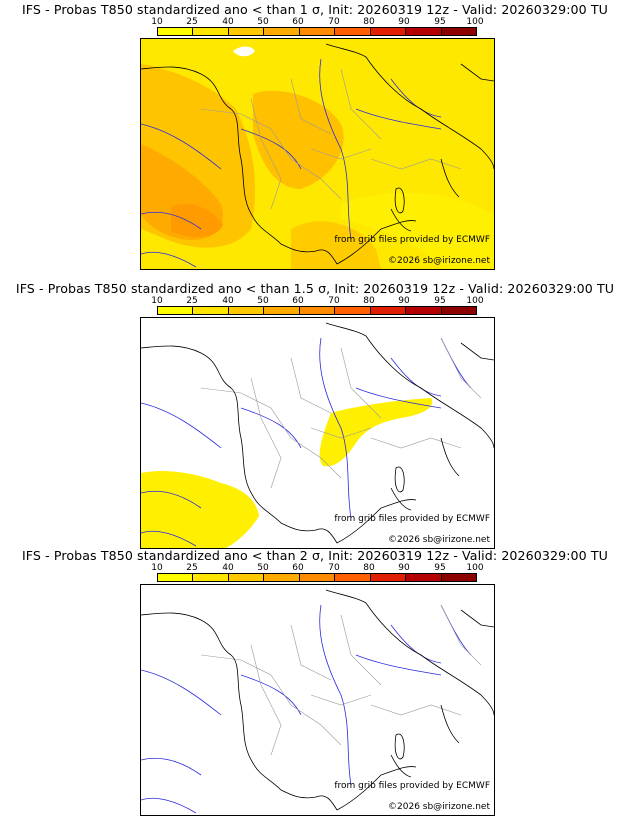  What do you see at coordinates (200, 509) in the screenshot?
I see `probability-area-10-southwest` at bounding box center [200, 509].